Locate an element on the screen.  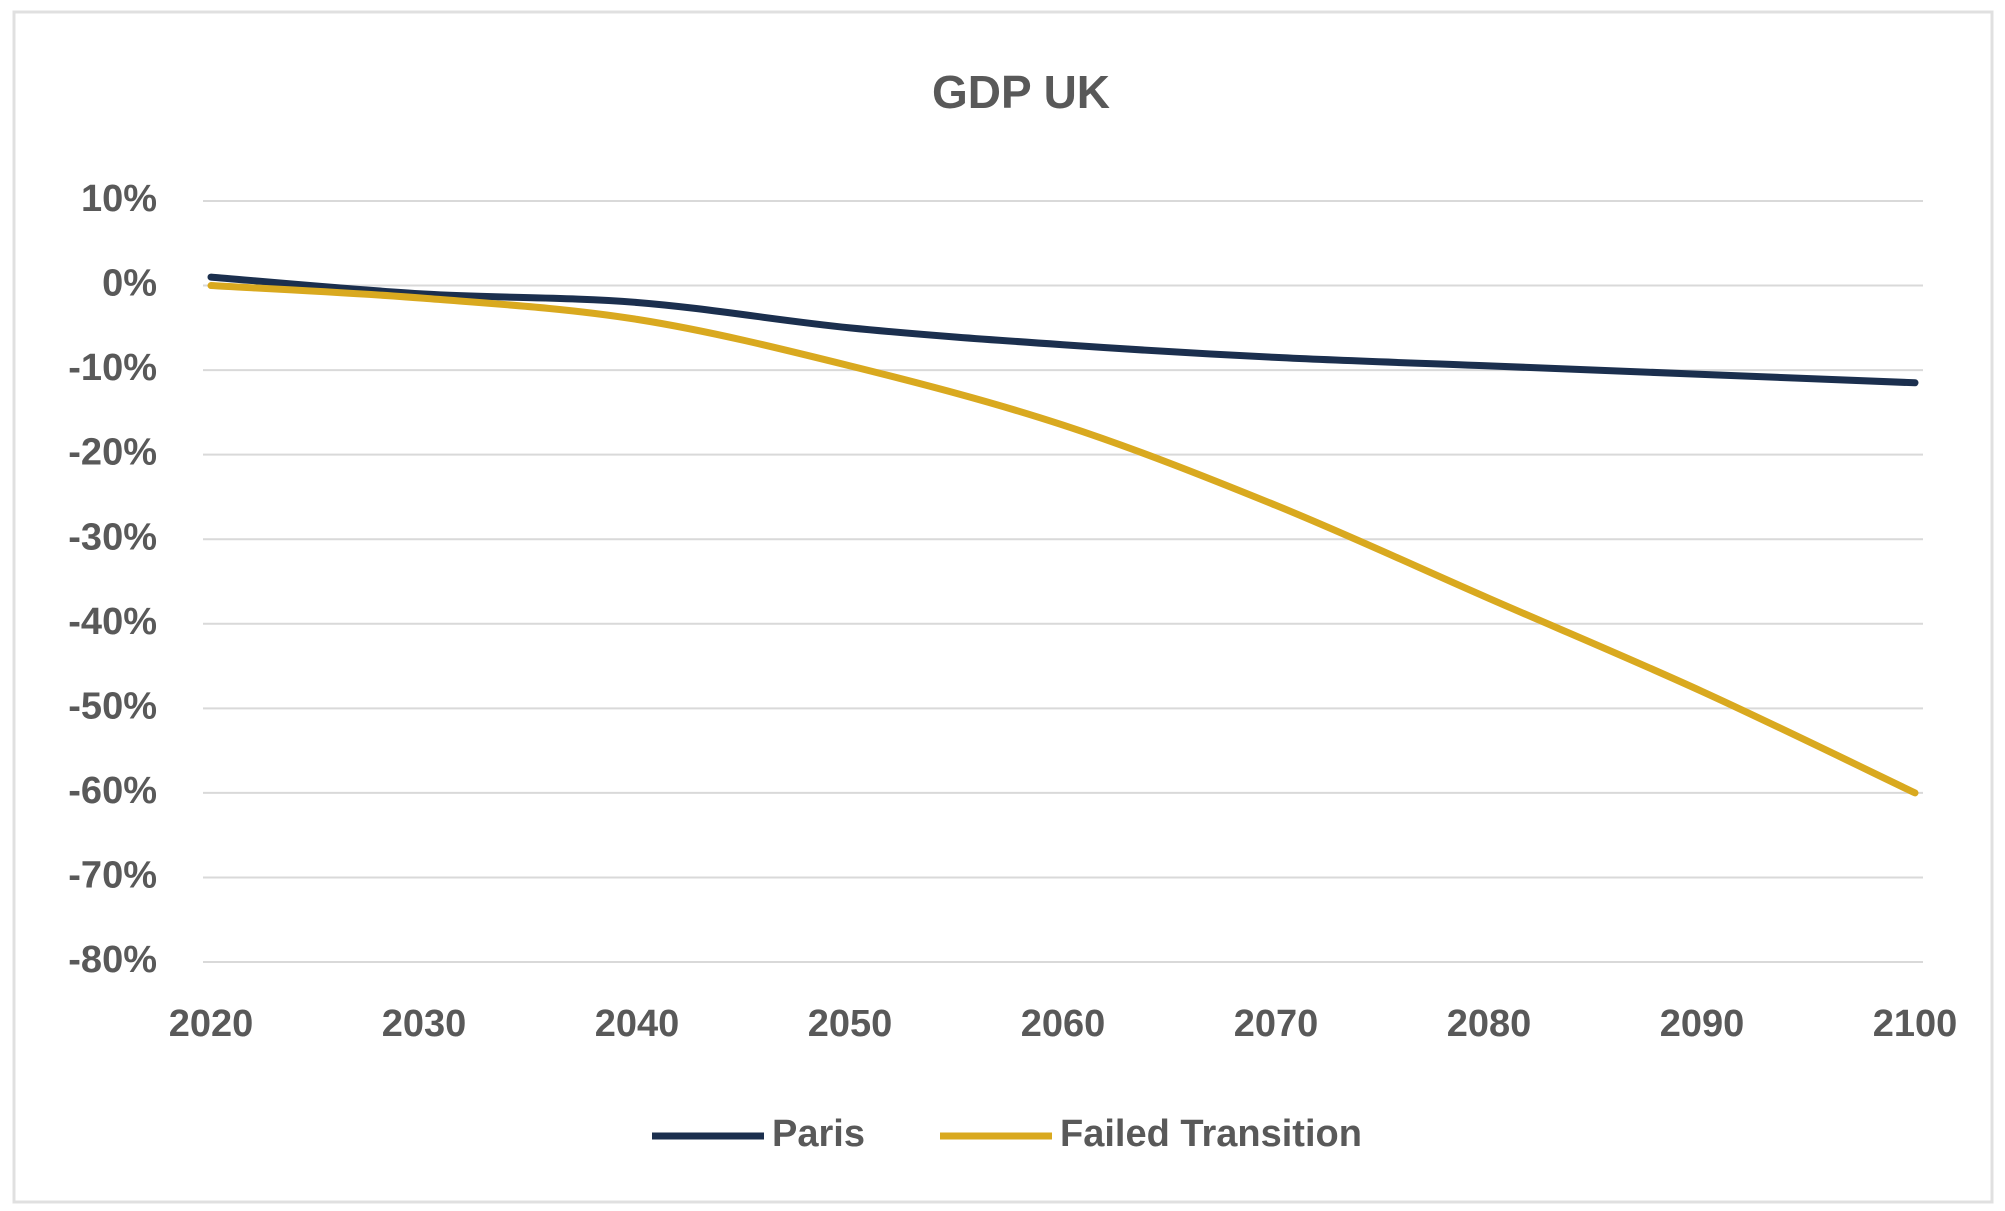
x-tick-label: 2100 is located at coordinates (1915, 1024).